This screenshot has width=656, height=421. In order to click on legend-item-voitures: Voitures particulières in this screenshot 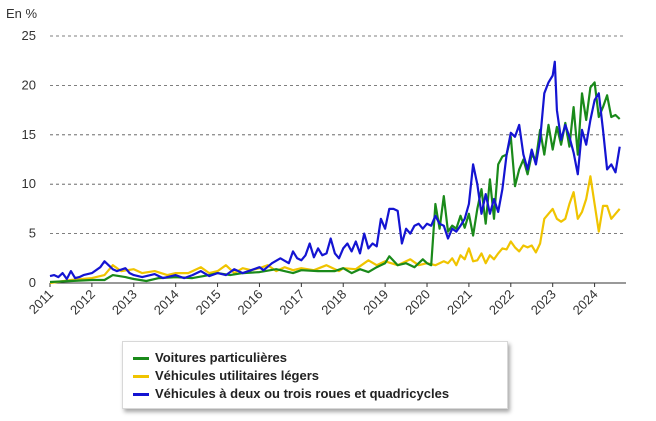, I will do `click(320, 358)`.